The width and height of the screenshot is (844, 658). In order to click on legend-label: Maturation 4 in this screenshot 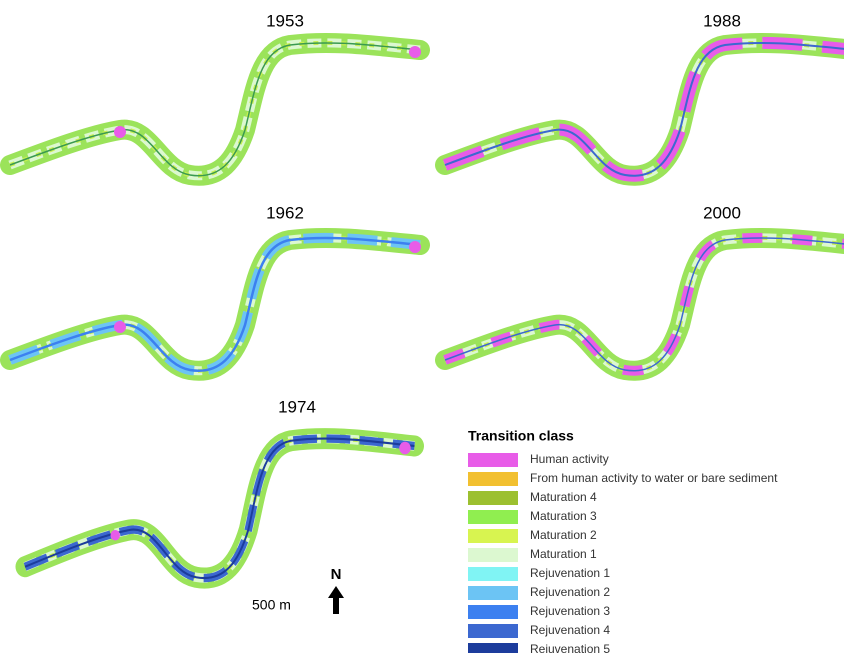, I will do `click(563, 497)`.